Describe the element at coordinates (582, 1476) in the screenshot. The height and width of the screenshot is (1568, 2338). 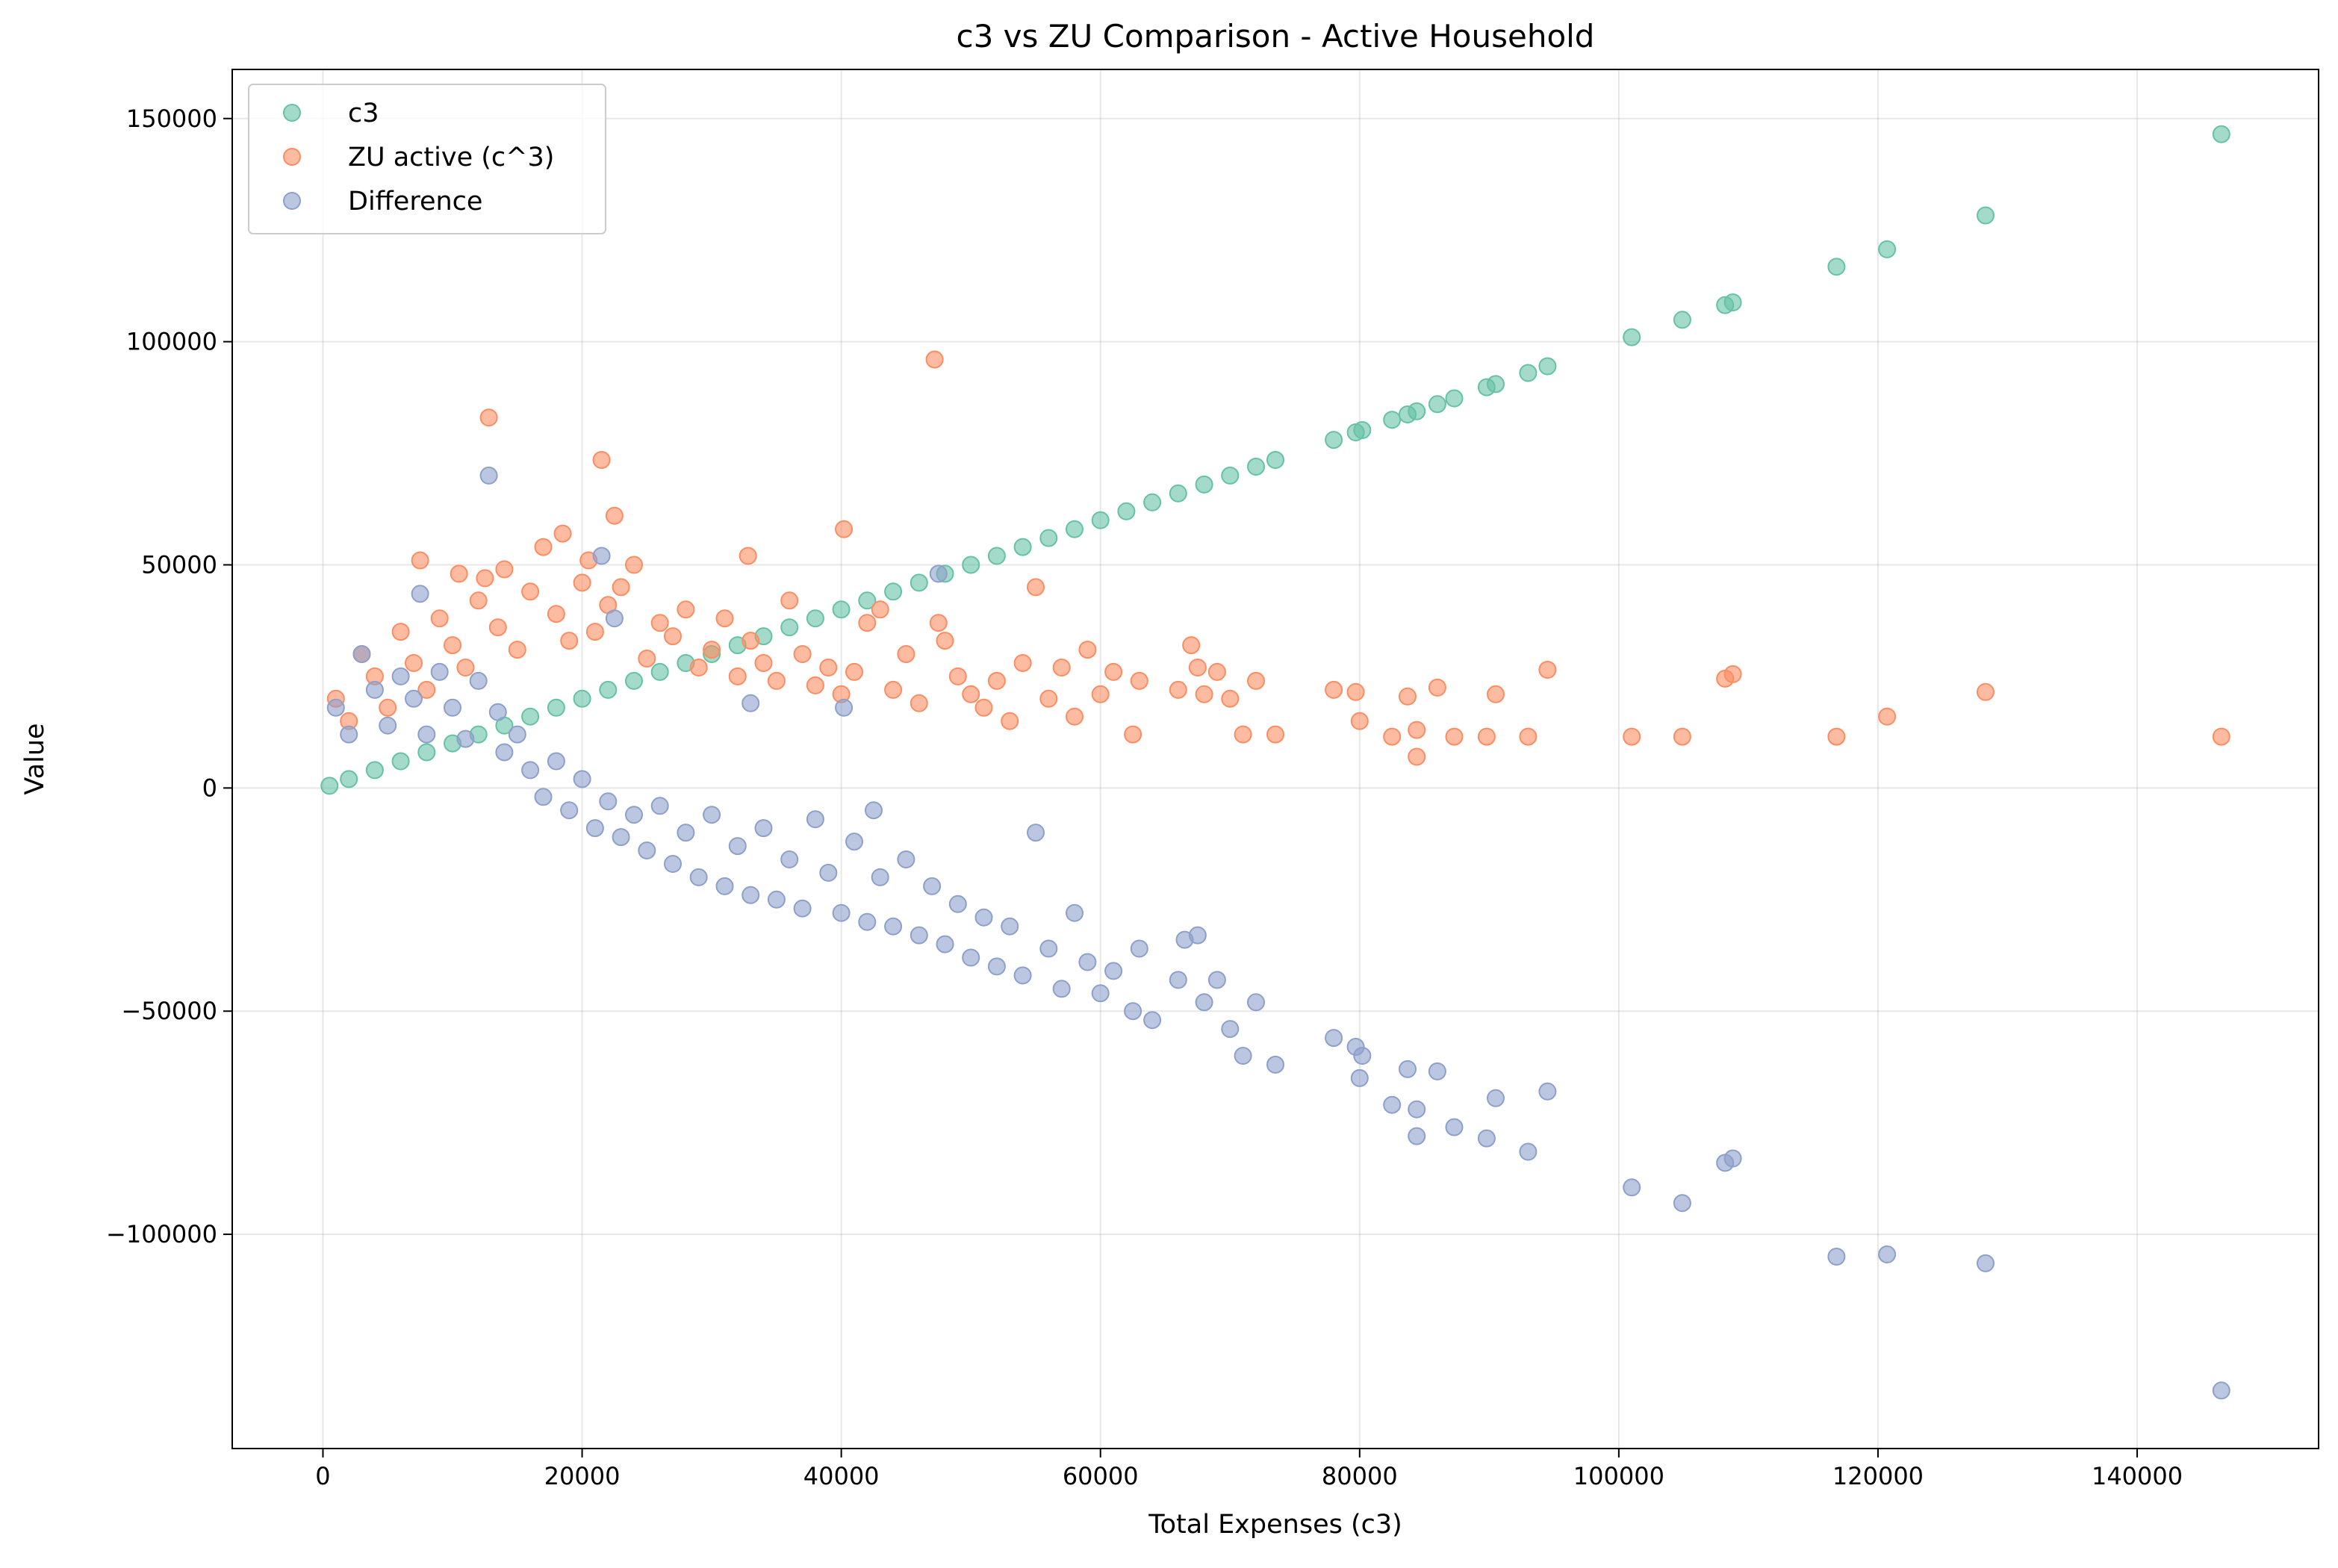
I see `x-tick-label: 20000` at that location.